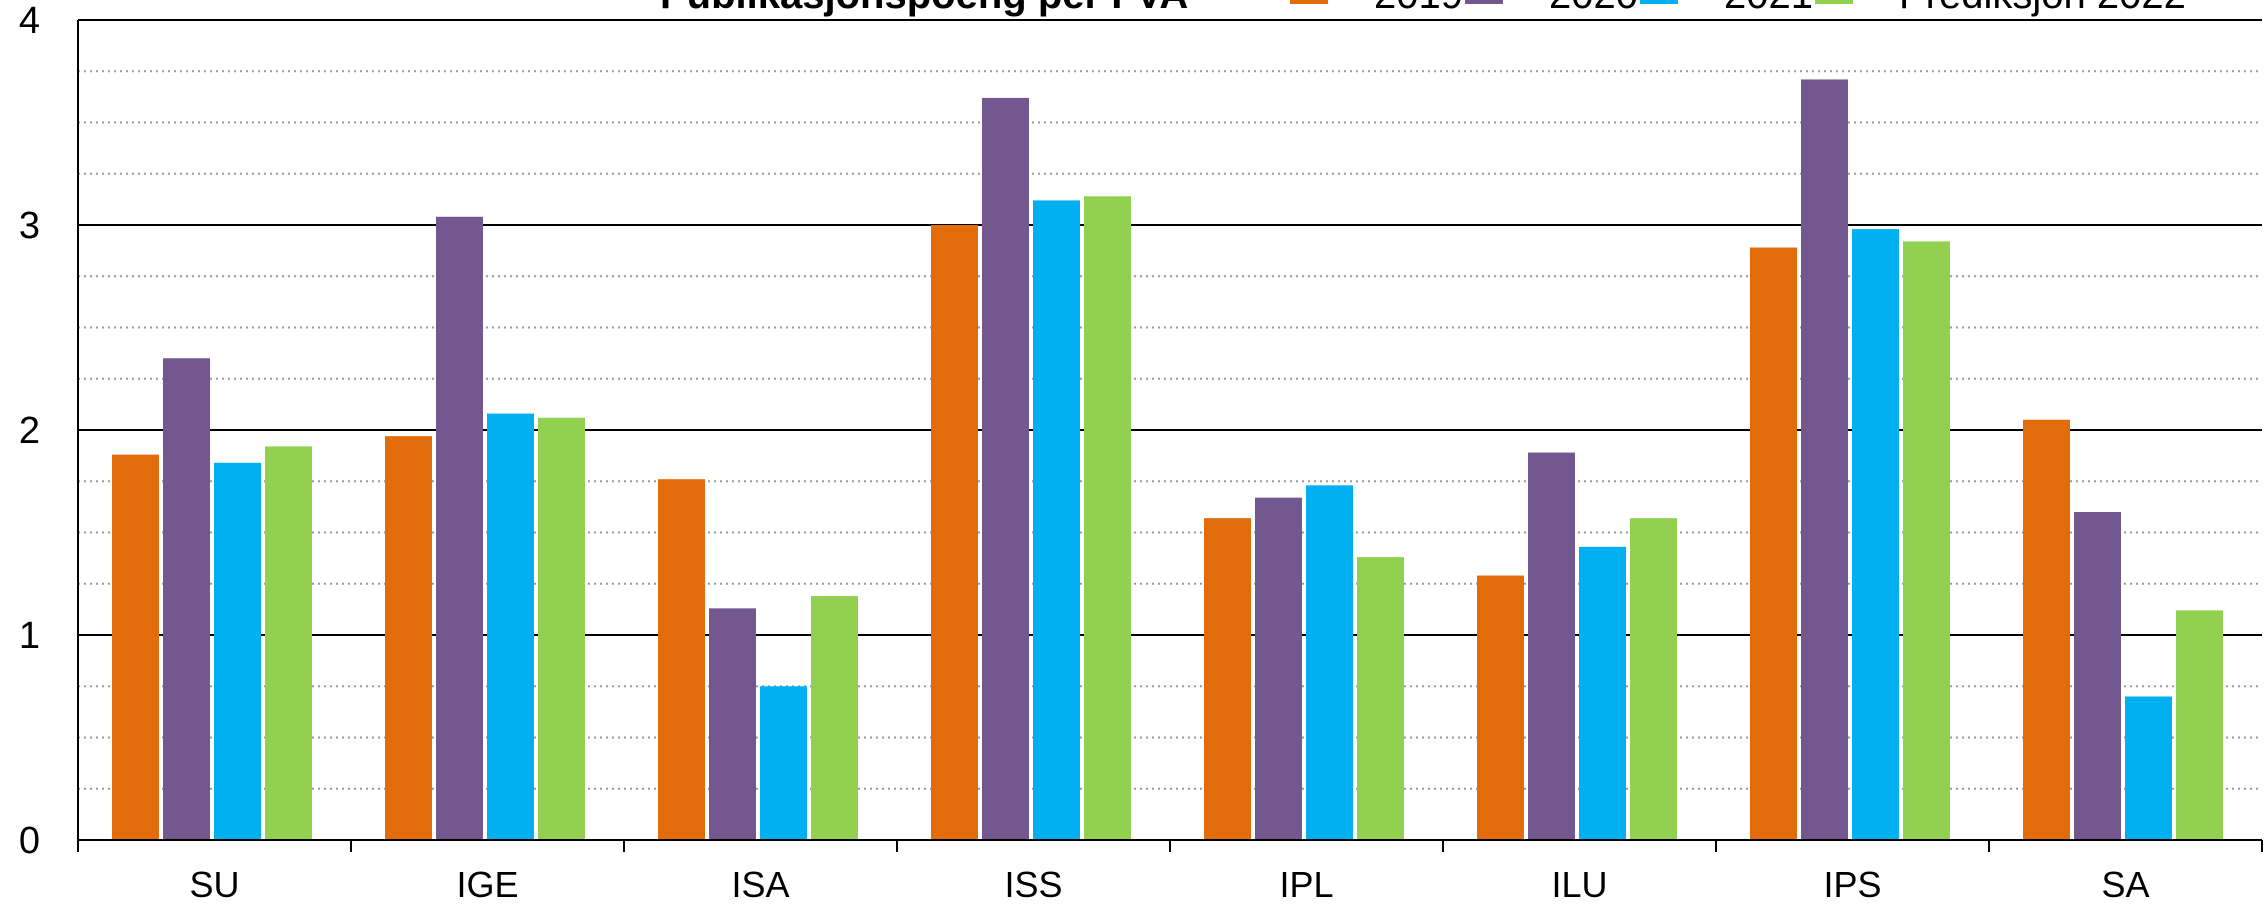 The width and height of the screenshot is (2266, 908). What do you see at coordinates (1170, 872) in the screenshot?
I see `x-tick-labels: SU IGE ISA ISS IPL ILU IPS SA` at bounding box center [1170, 872].